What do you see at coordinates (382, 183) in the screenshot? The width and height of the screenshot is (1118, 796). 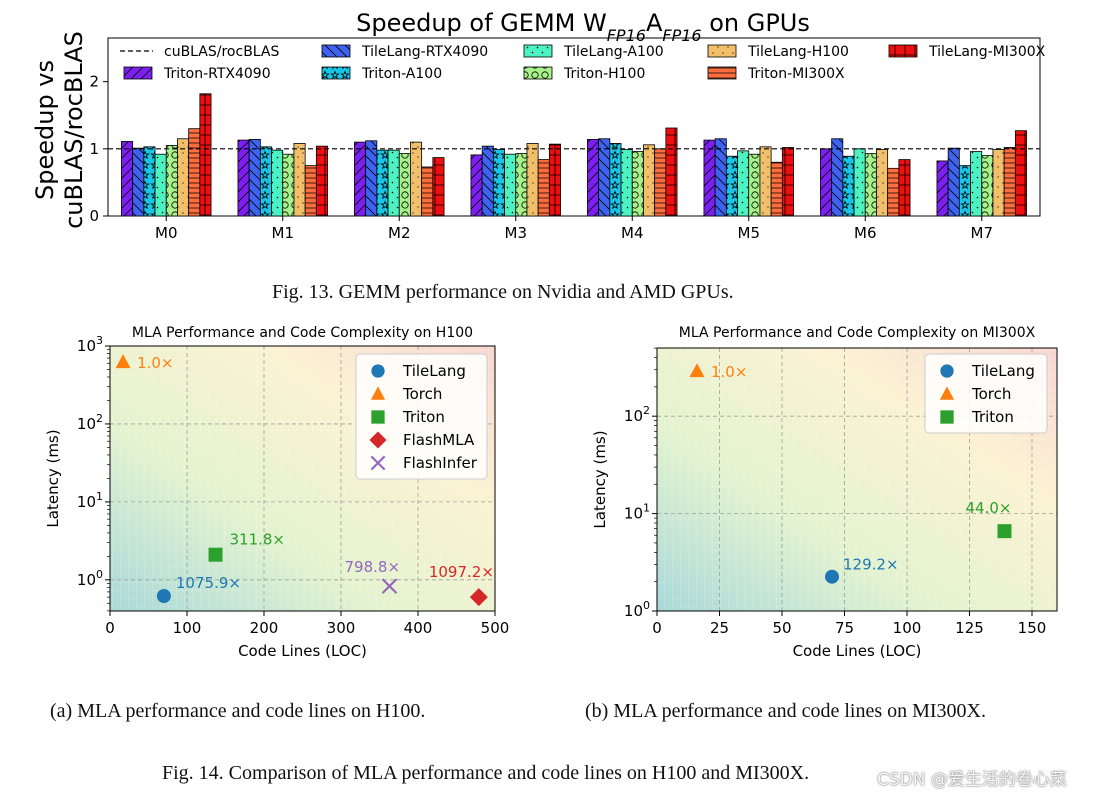 I see `bar-triton-a100-m2` at bounding box center [382, 183].